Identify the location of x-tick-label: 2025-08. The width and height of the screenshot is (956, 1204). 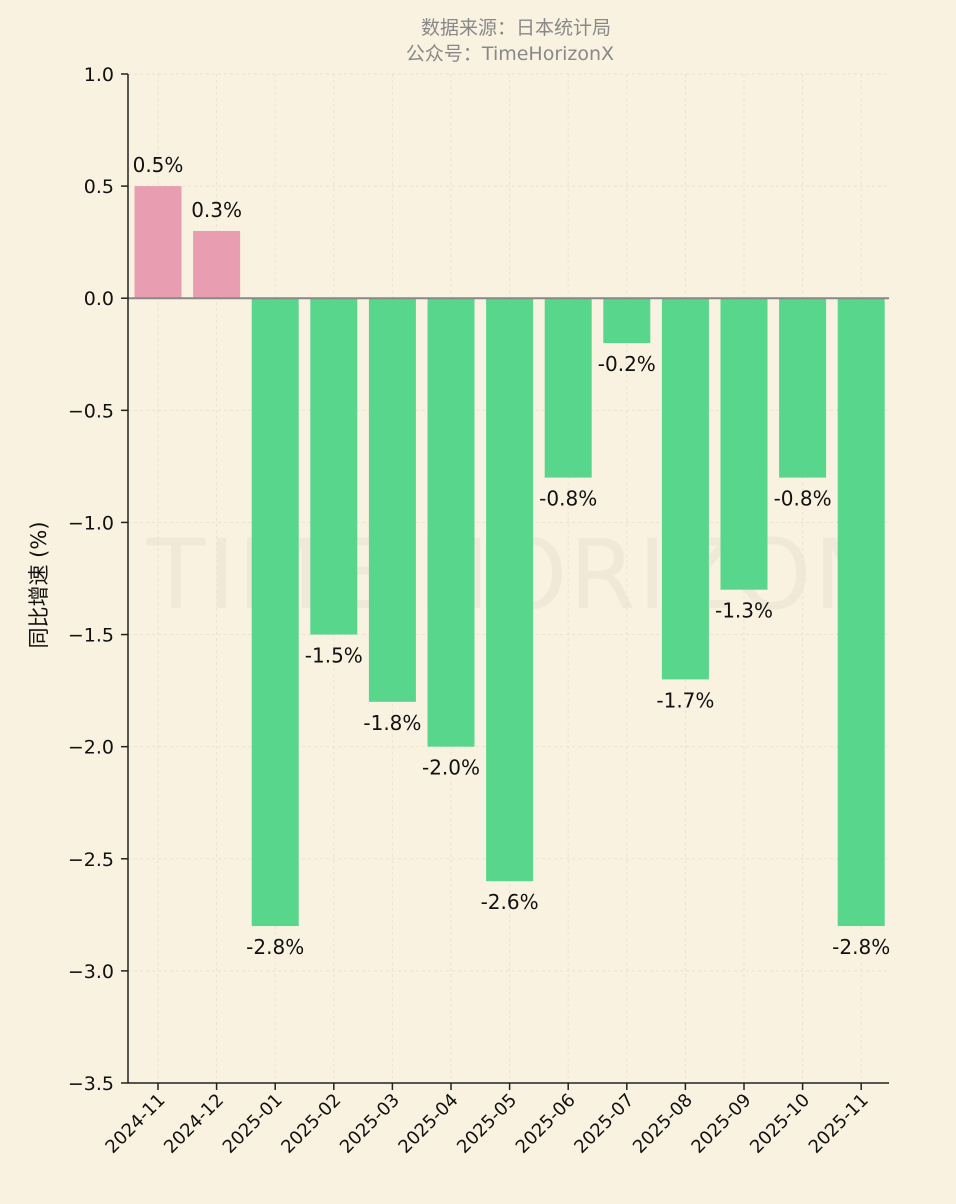
(663, 1124).